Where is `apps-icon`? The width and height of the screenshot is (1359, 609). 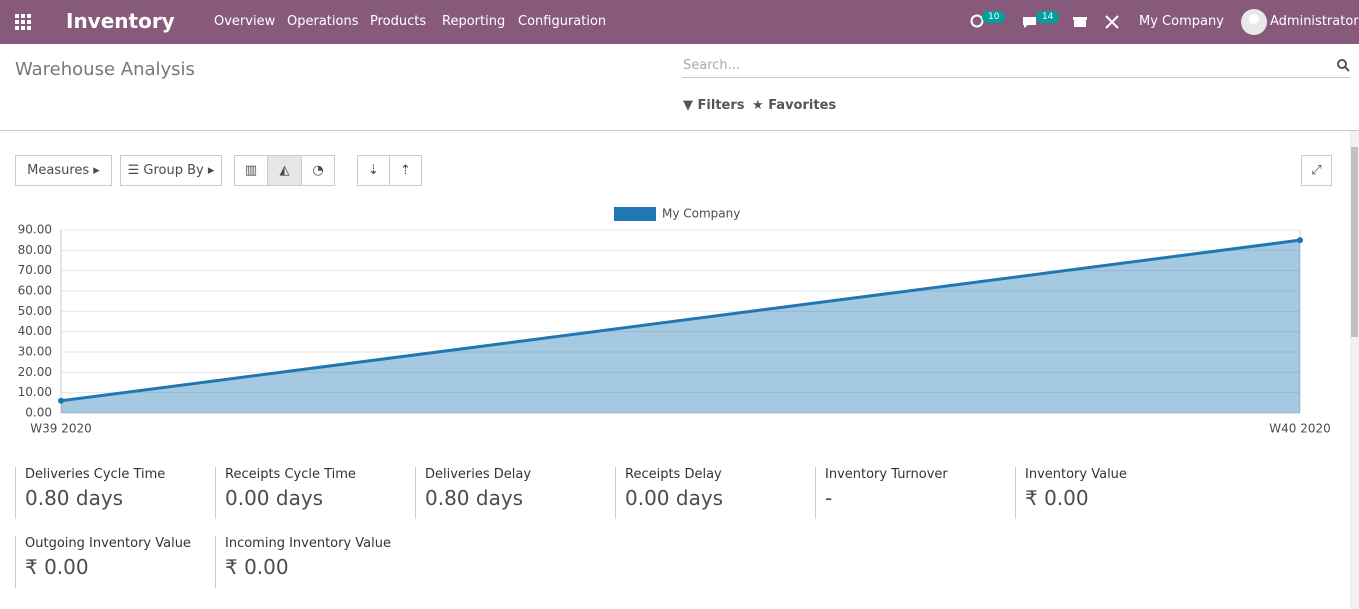
apps-icon is located at coordinates (24, 22).